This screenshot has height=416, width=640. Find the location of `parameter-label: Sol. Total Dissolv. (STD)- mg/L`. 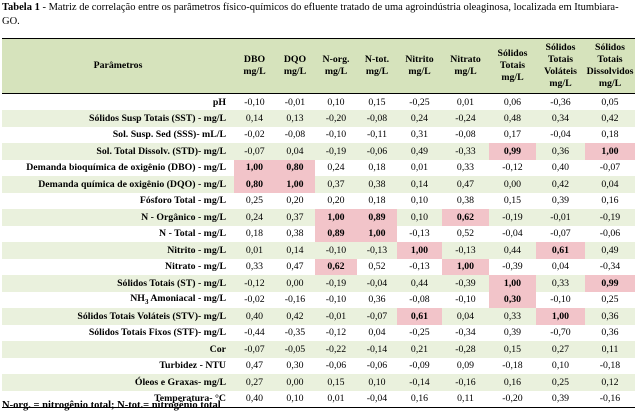

parameter-label: Sol. Total Dissolv. (STD)- mg/L is located at coordinates (118, 151).